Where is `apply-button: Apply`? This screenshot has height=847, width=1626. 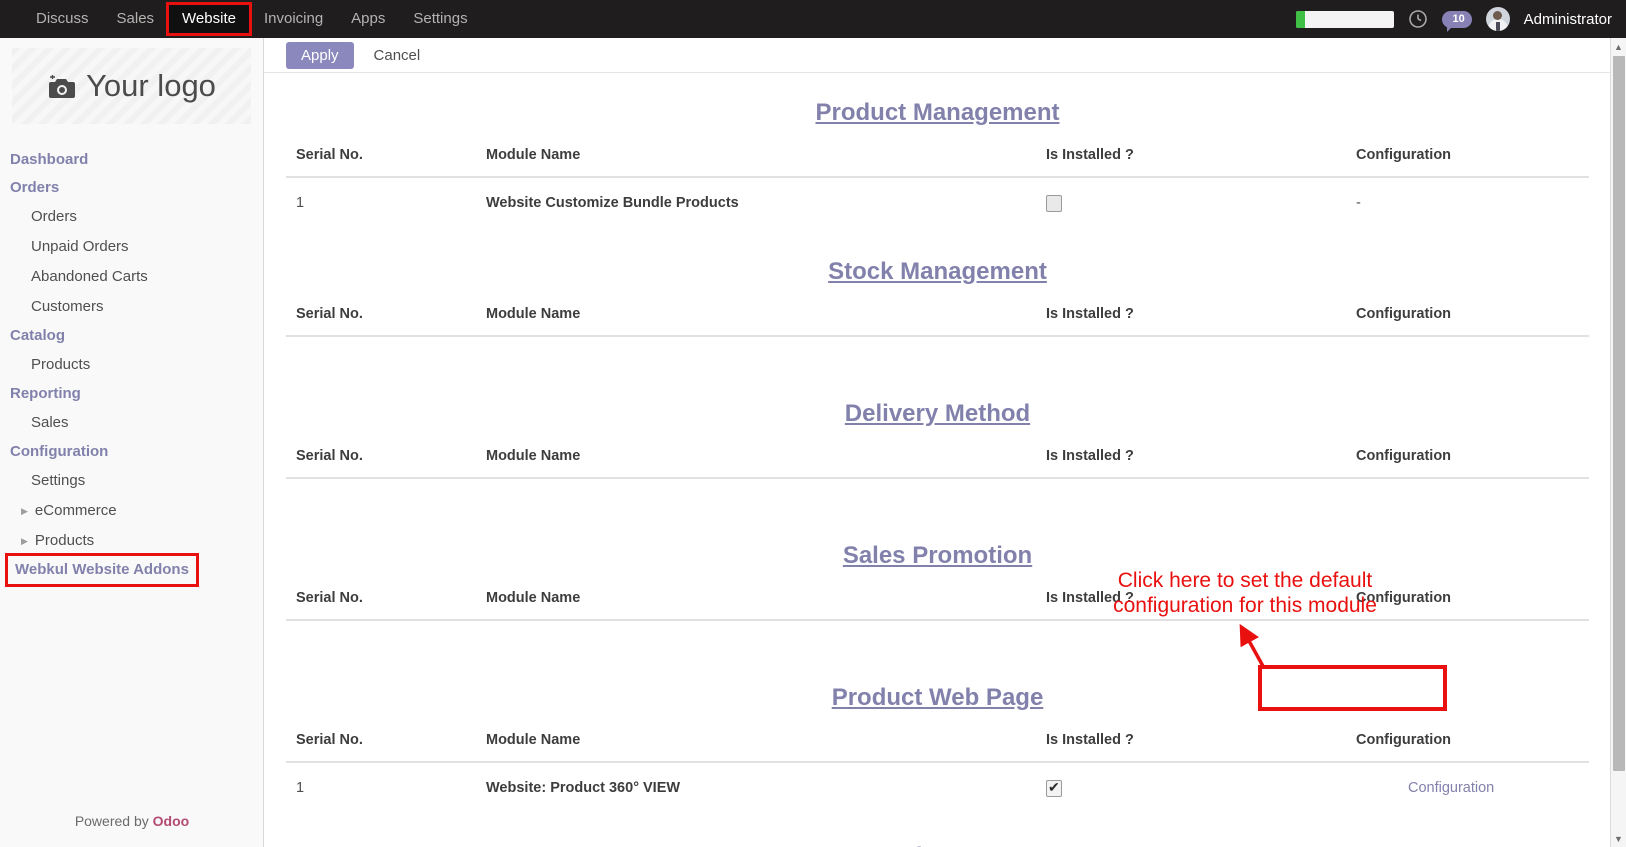 apply-button: Apply is located at coordinates (320, 55).